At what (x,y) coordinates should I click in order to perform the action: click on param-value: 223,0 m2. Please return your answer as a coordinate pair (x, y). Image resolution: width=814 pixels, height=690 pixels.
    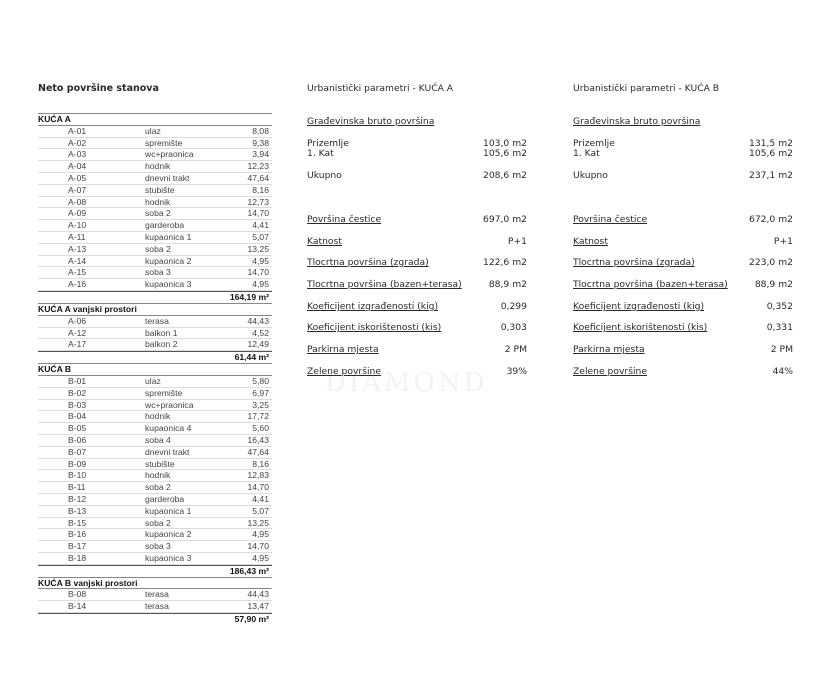
    Looking at the image, I should click on (770, 262).